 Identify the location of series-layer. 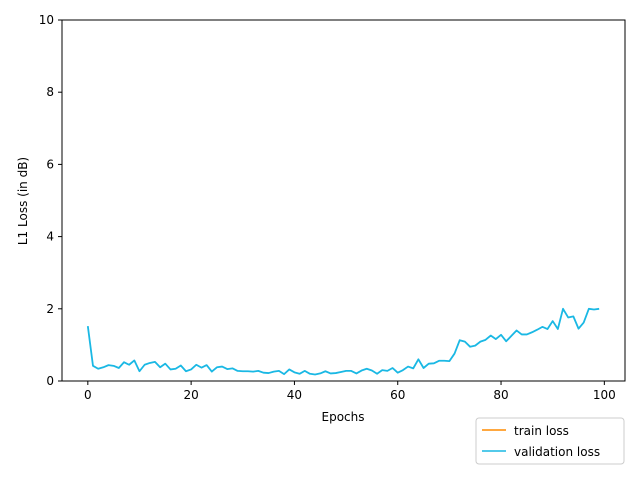
(343, 341).